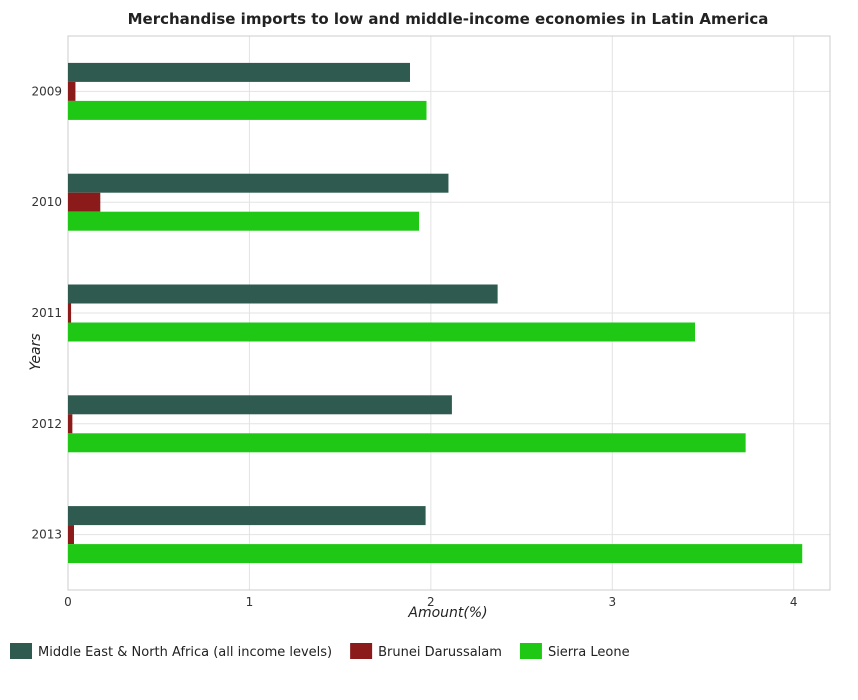  What do you see at coordinates (46, 535) in the screenshot?
I see `y-tick-label: 2013` at bounding box center [46, 535].